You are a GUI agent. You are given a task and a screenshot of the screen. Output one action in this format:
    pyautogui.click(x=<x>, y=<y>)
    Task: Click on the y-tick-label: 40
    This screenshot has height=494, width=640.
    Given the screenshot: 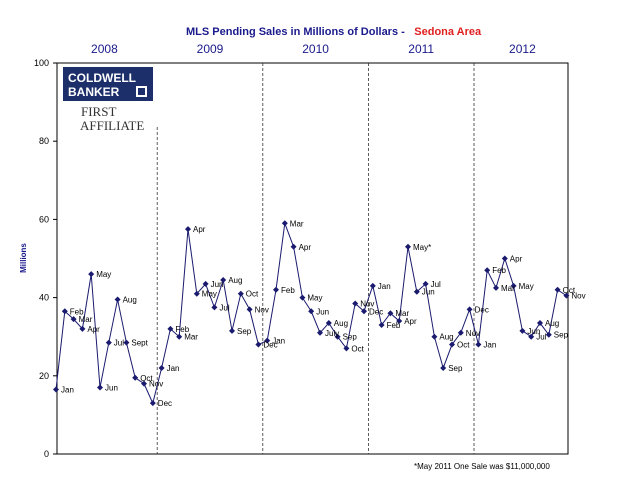 What is the action you would take?
    pyautogui.click(x=44, y=298)
    